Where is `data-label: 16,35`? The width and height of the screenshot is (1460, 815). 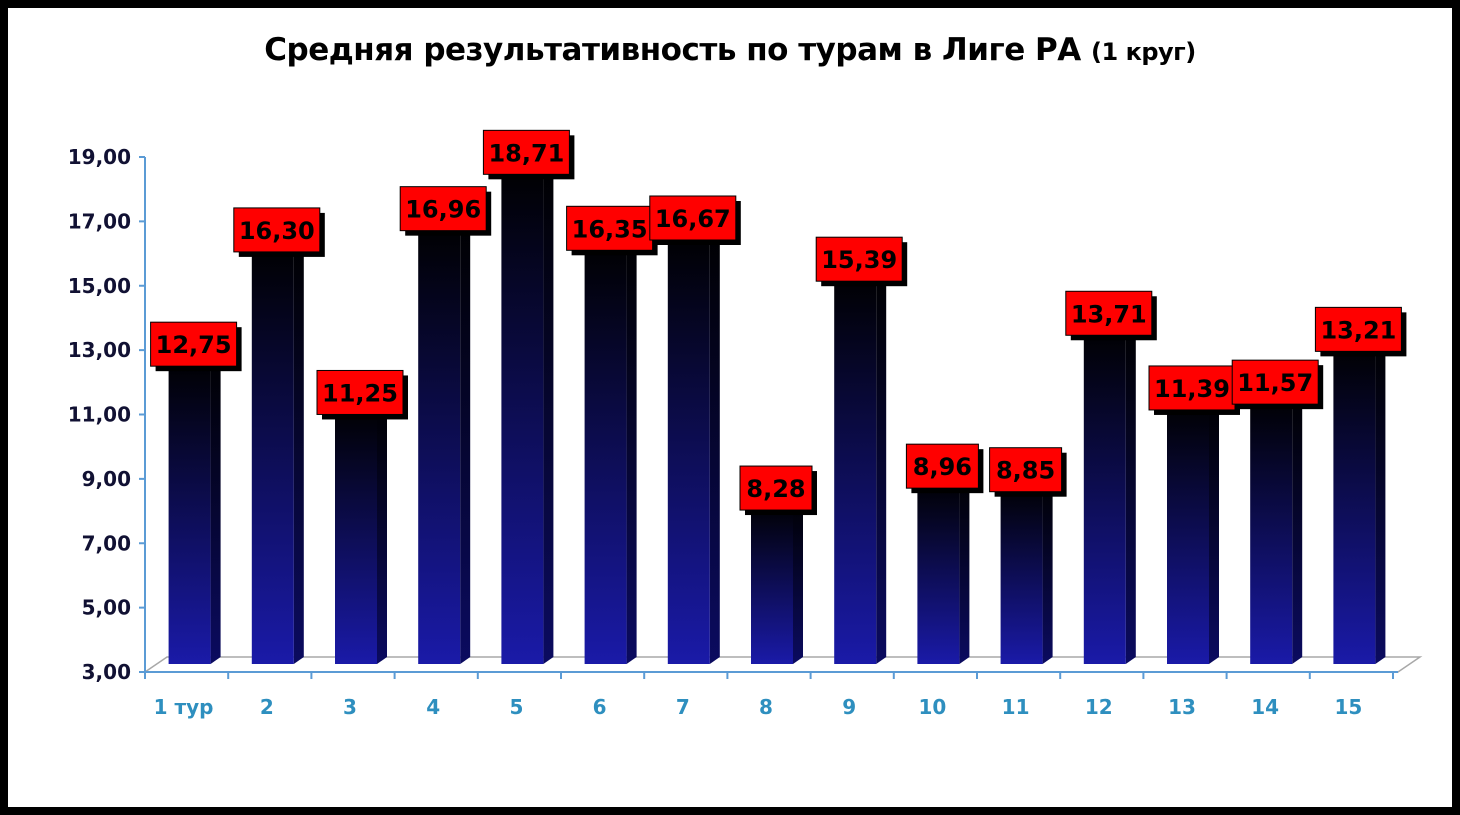
data-label: 16,35 is located at coordinates (610, 229).